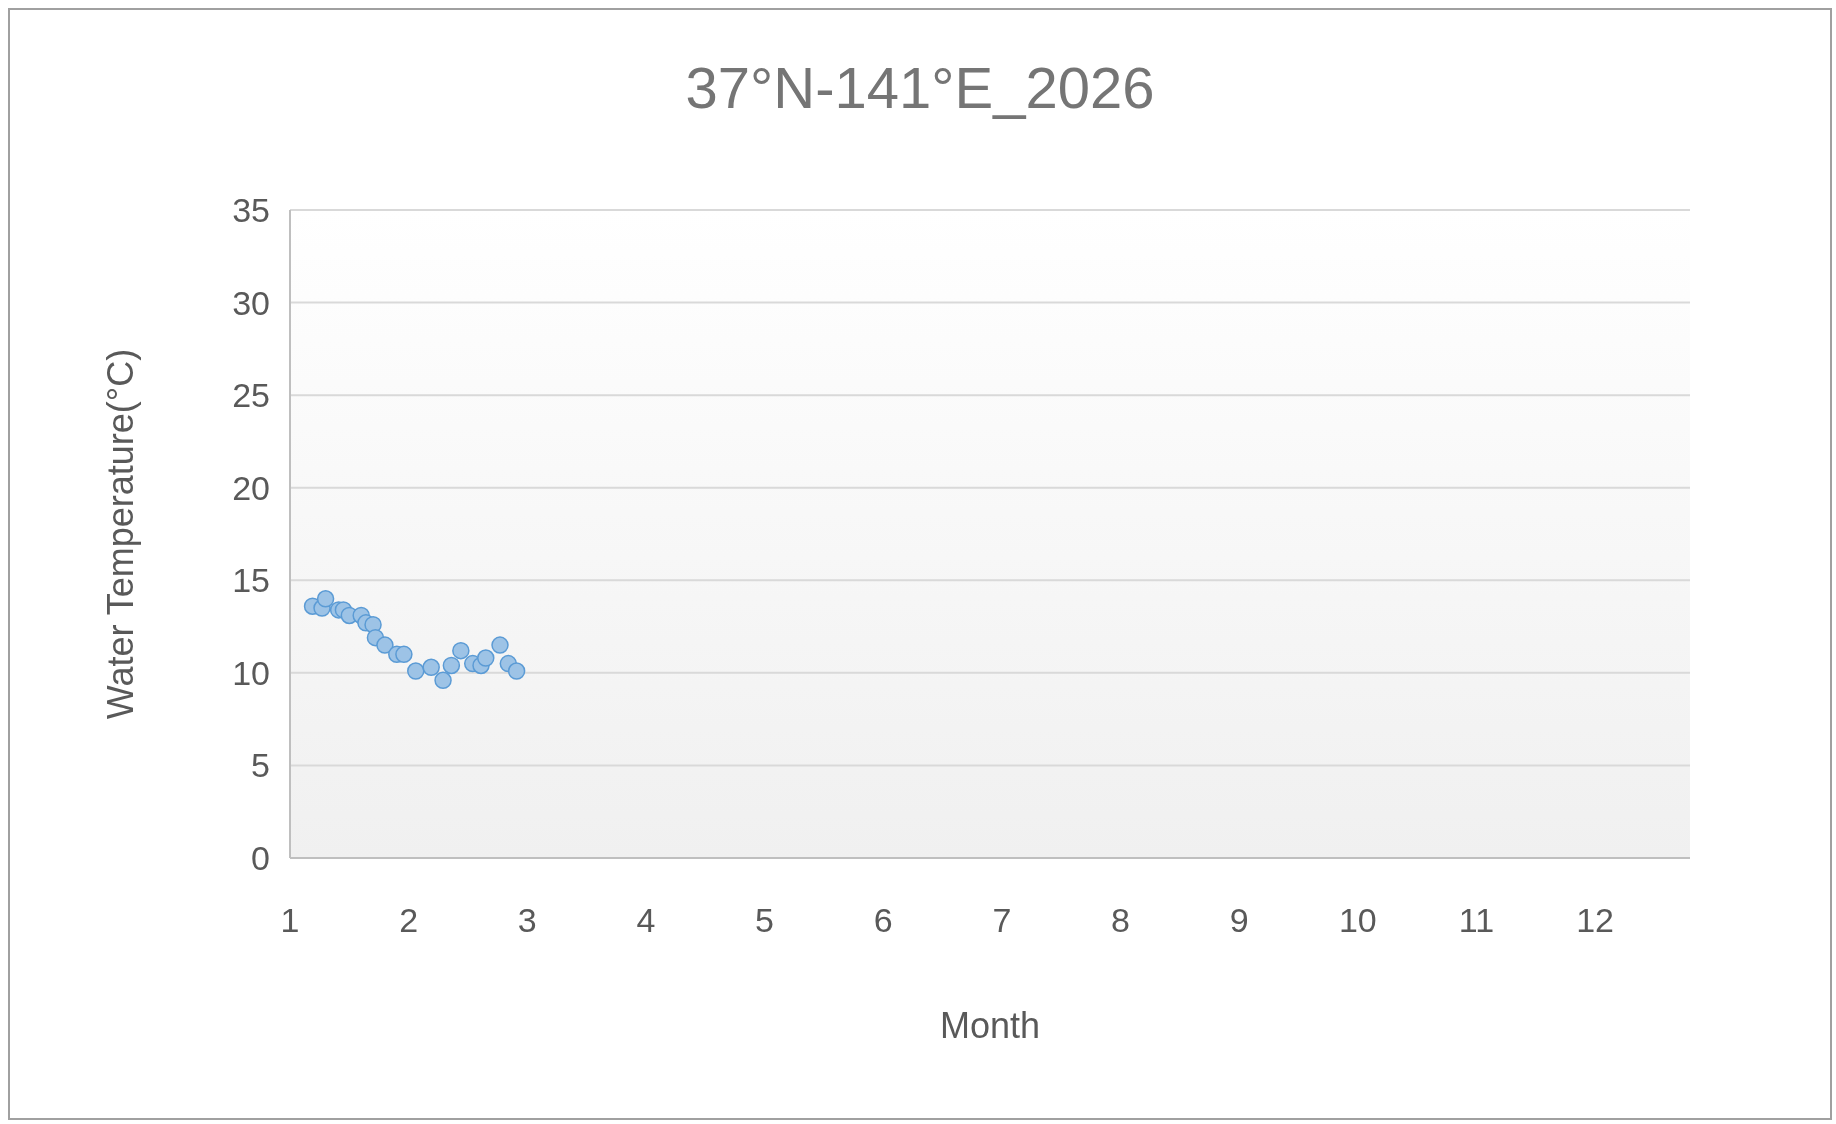  I want to click on chart-title: 37°N-141°E_2026, so click(920, 87).